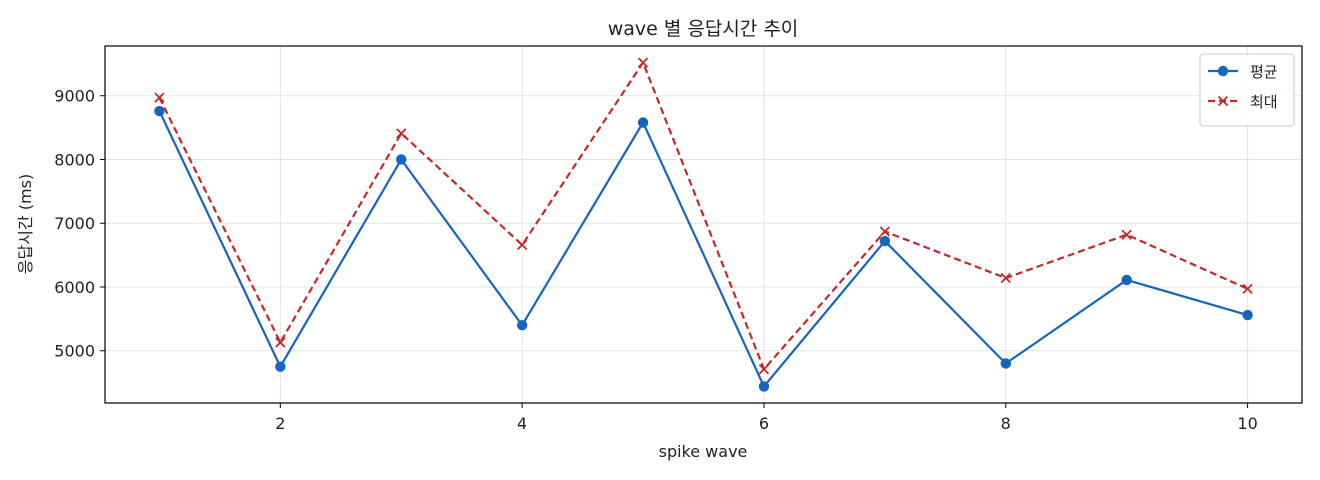 The image size is (1320, 480). Describe the element at coordinates (74, 159) in the screenshot. I see `y-tick-label: 8000` at that location.